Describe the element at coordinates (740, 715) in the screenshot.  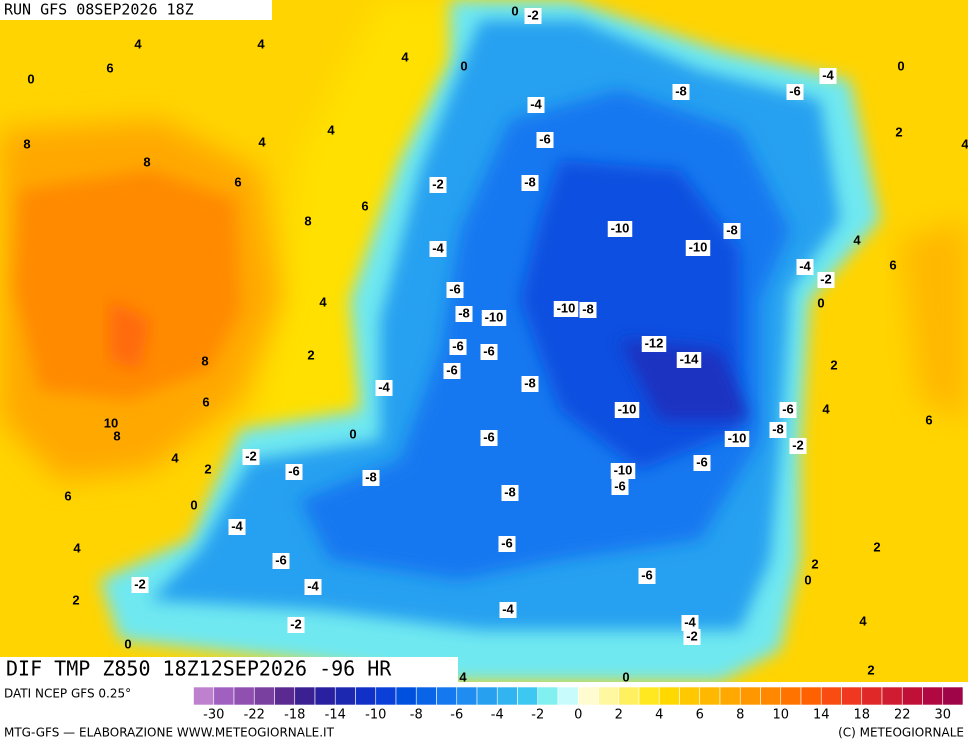
I see `colorbar-tick-label: 8` at that location.